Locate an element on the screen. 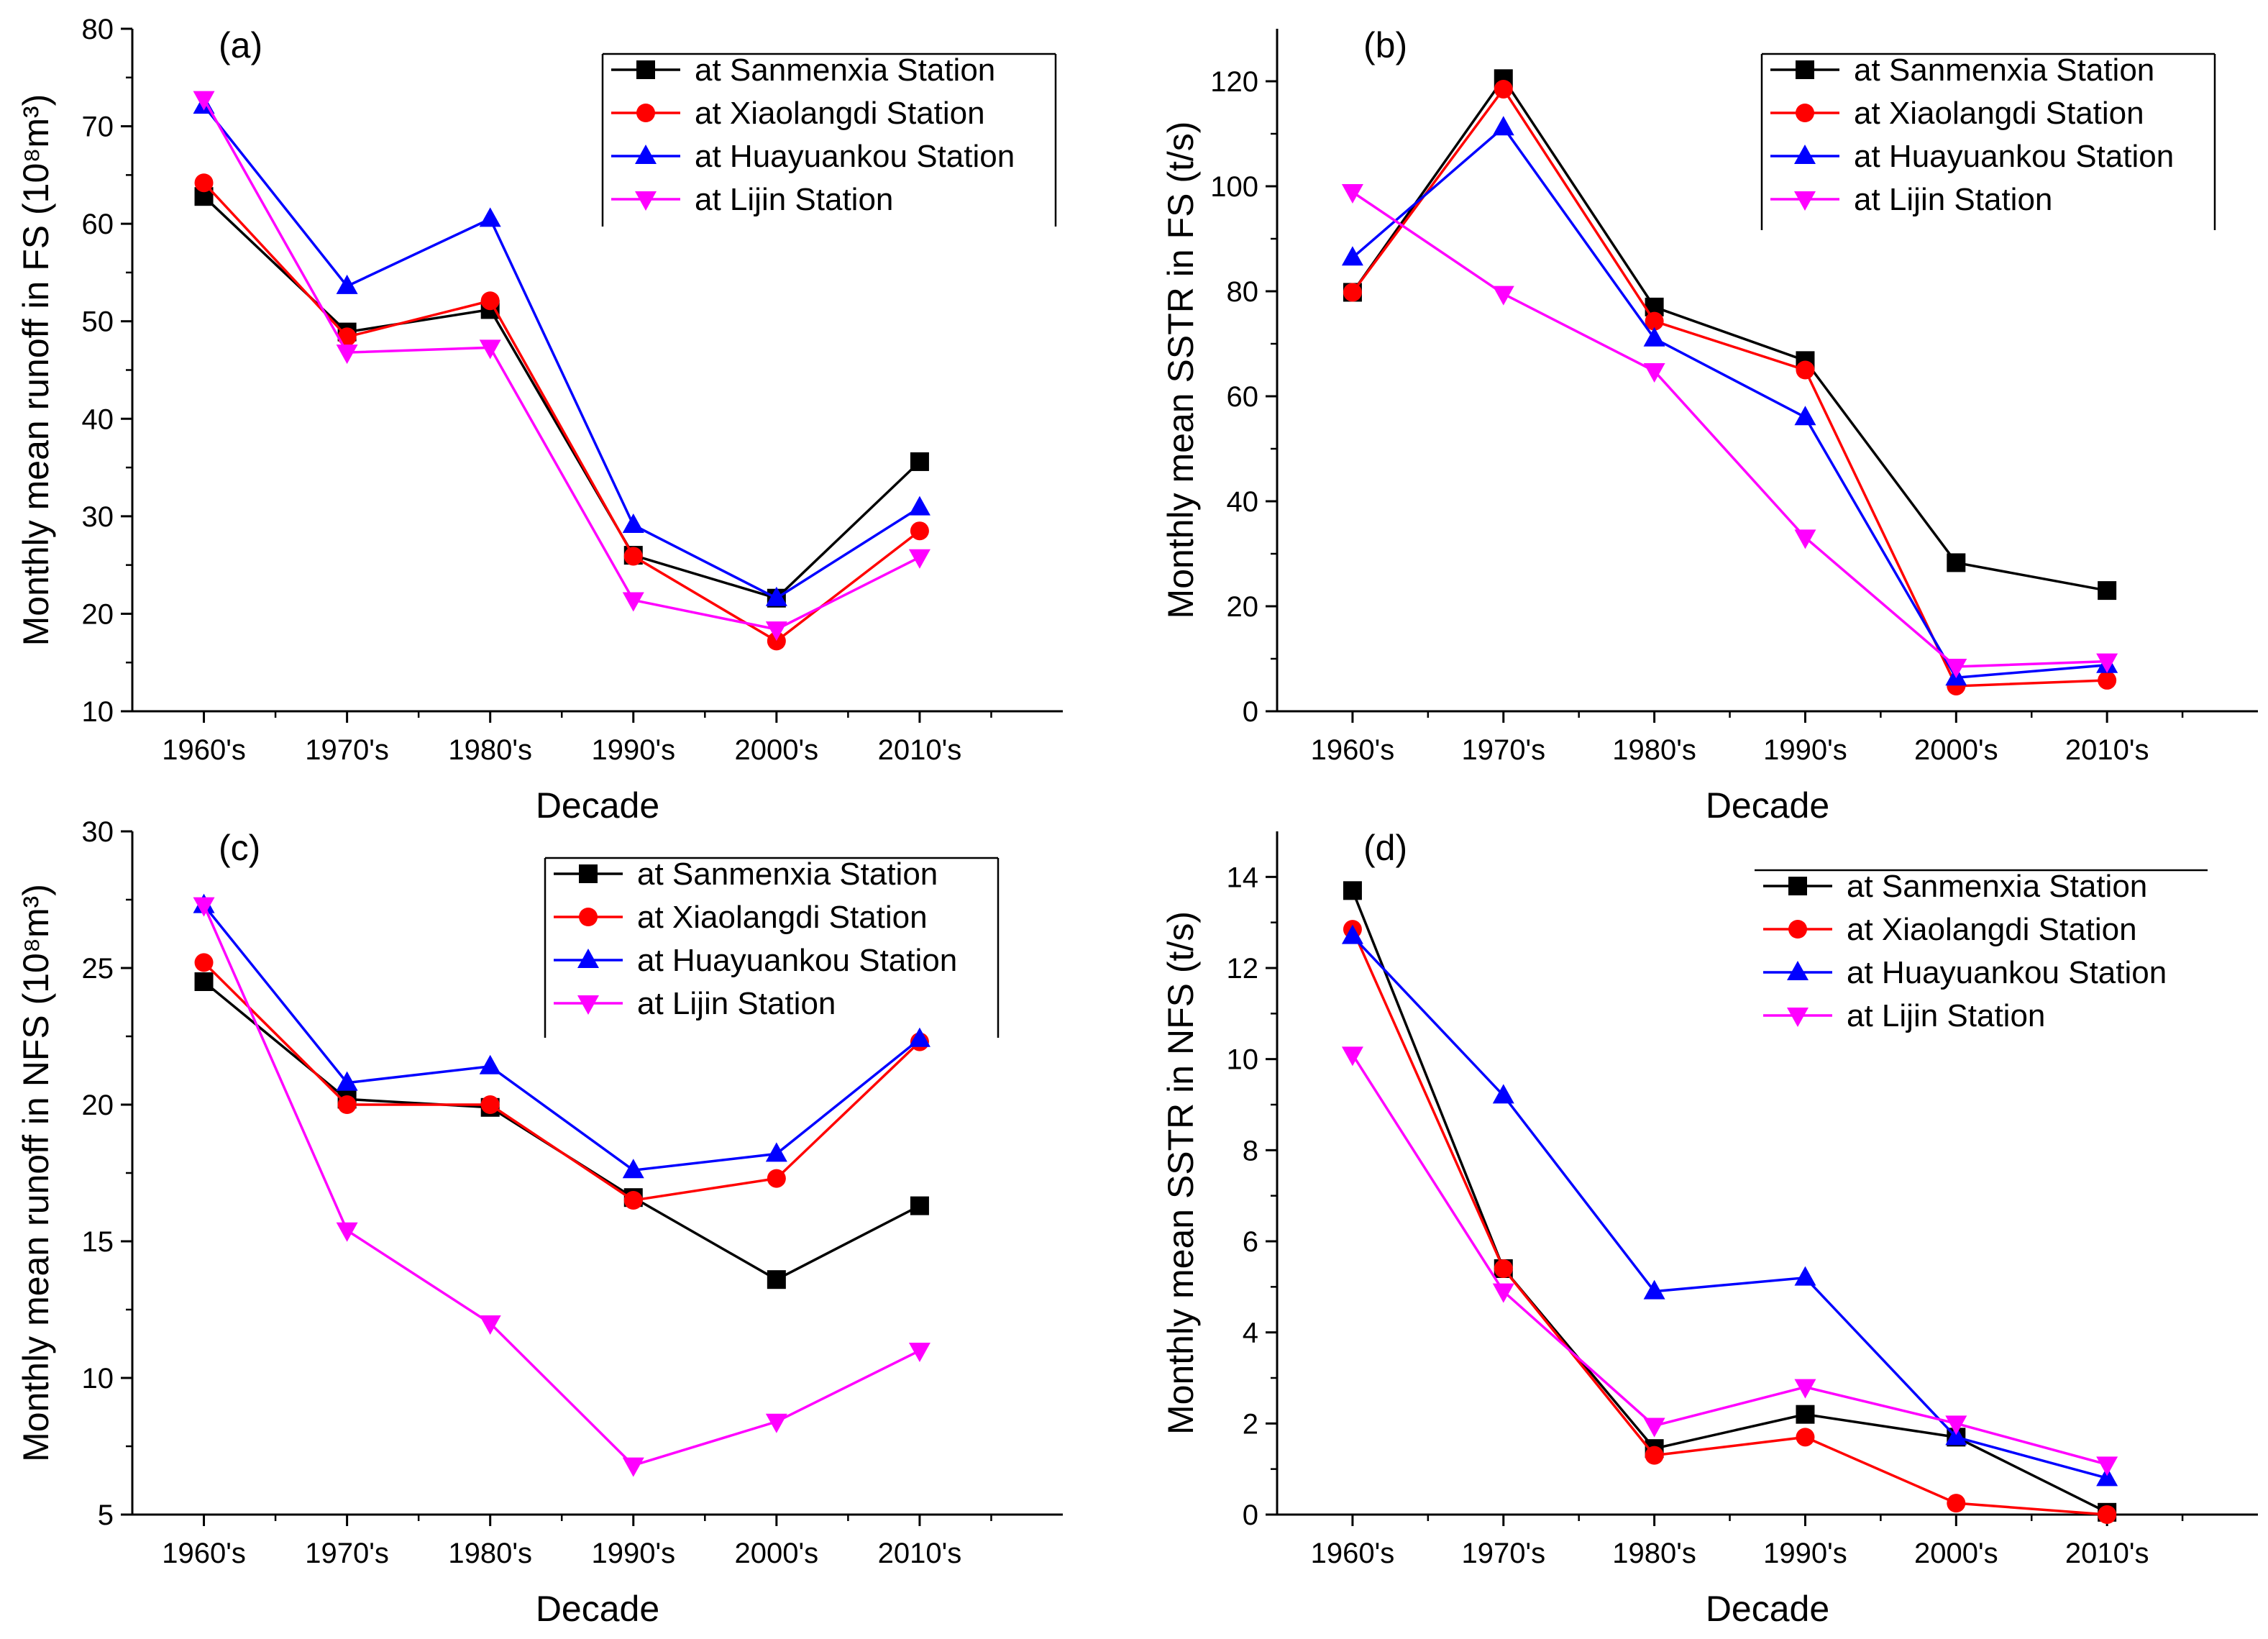 Image resolution: width=2268 pixels, height=1639 pixels. y-tick-label: 100 is located at coordinates (1234, 187).